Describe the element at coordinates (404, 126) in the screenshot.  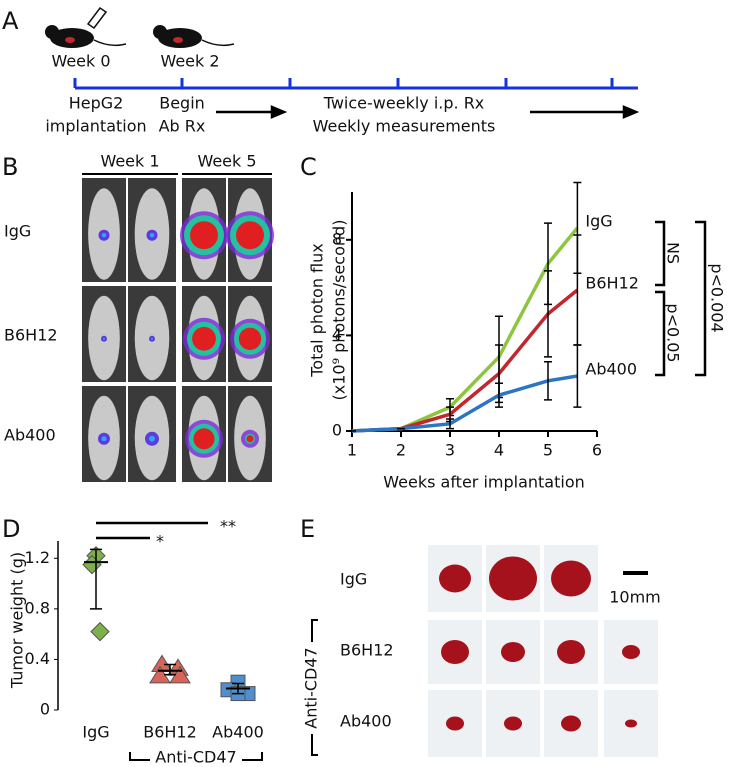
I see `timeline-text: Weekly measurements` at that location.